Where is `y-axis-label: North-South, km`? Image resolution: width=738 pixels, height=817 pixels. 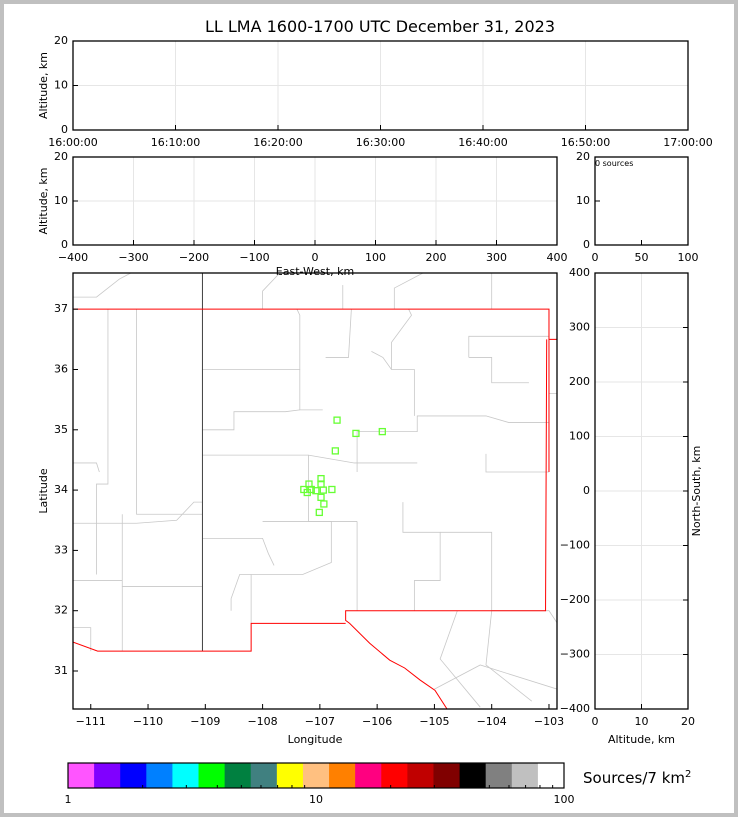 y-axis-label: North-South, km is located at coordinates (696, 491).